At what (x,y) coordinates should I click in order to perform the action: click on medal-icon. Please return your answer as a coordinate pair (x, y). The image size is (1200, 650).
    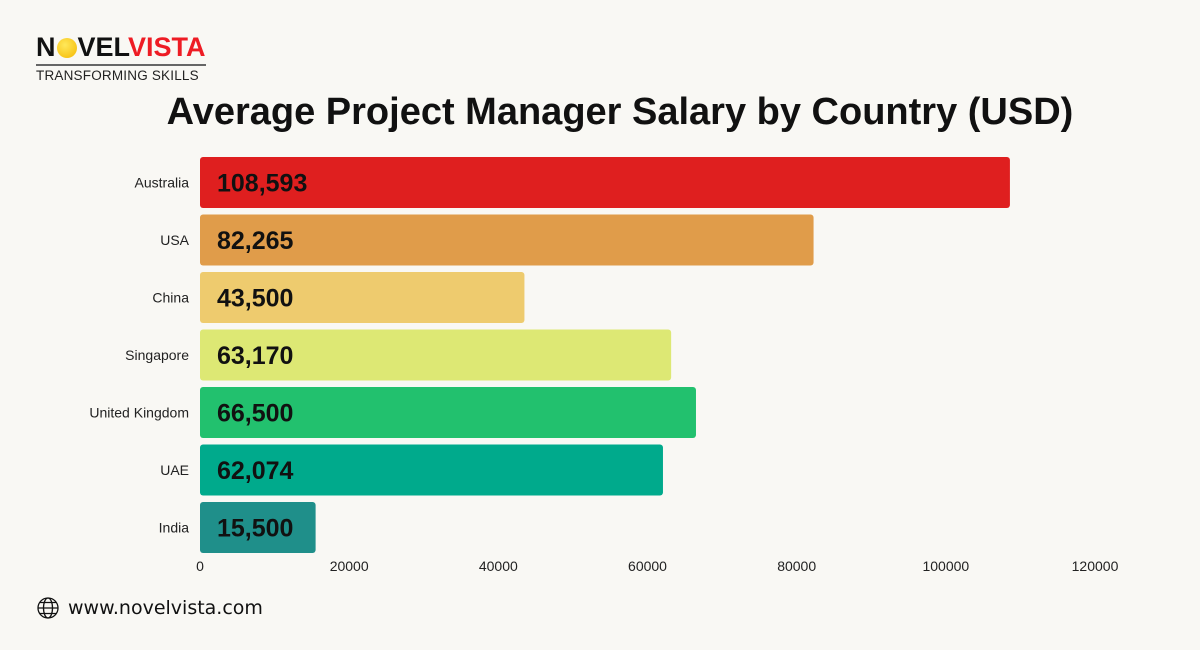
    Looking at the image, I should click on (66, 48).